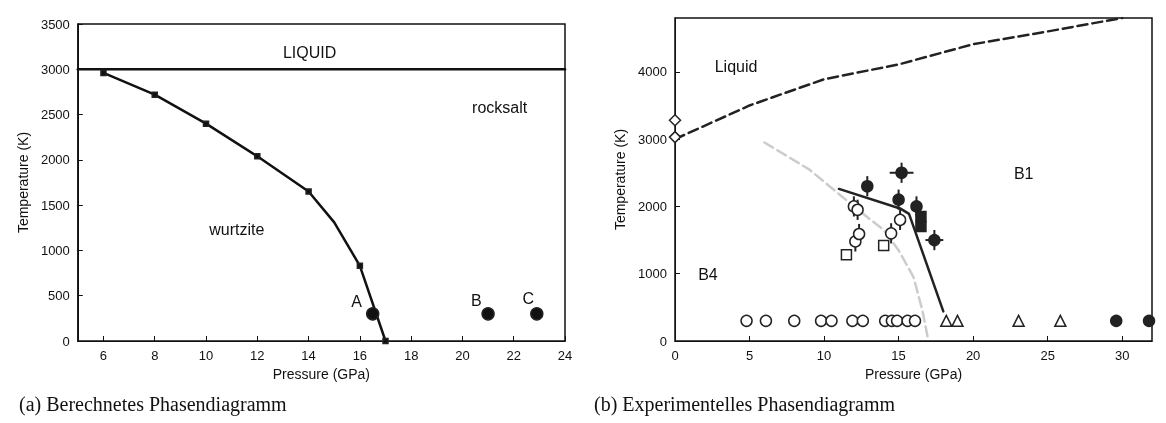 This screenshot has width=1166, height=423. Describe the element at coordinates (308, 355) in the screenshot. I see `x-tick-label: 14` at that location.